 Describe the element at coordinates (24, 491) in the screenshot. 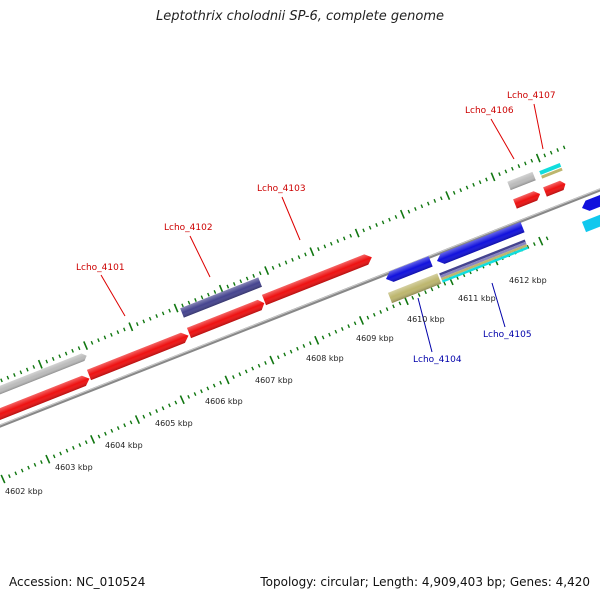

I see `tick-label: 4602 kbp` at that location.